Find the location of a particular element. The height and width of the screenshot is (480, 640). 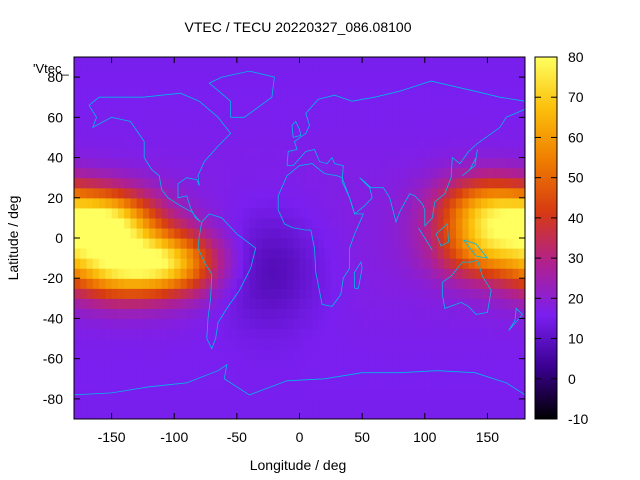

y-tick-label: -20 is located at coordinates (53, 278).